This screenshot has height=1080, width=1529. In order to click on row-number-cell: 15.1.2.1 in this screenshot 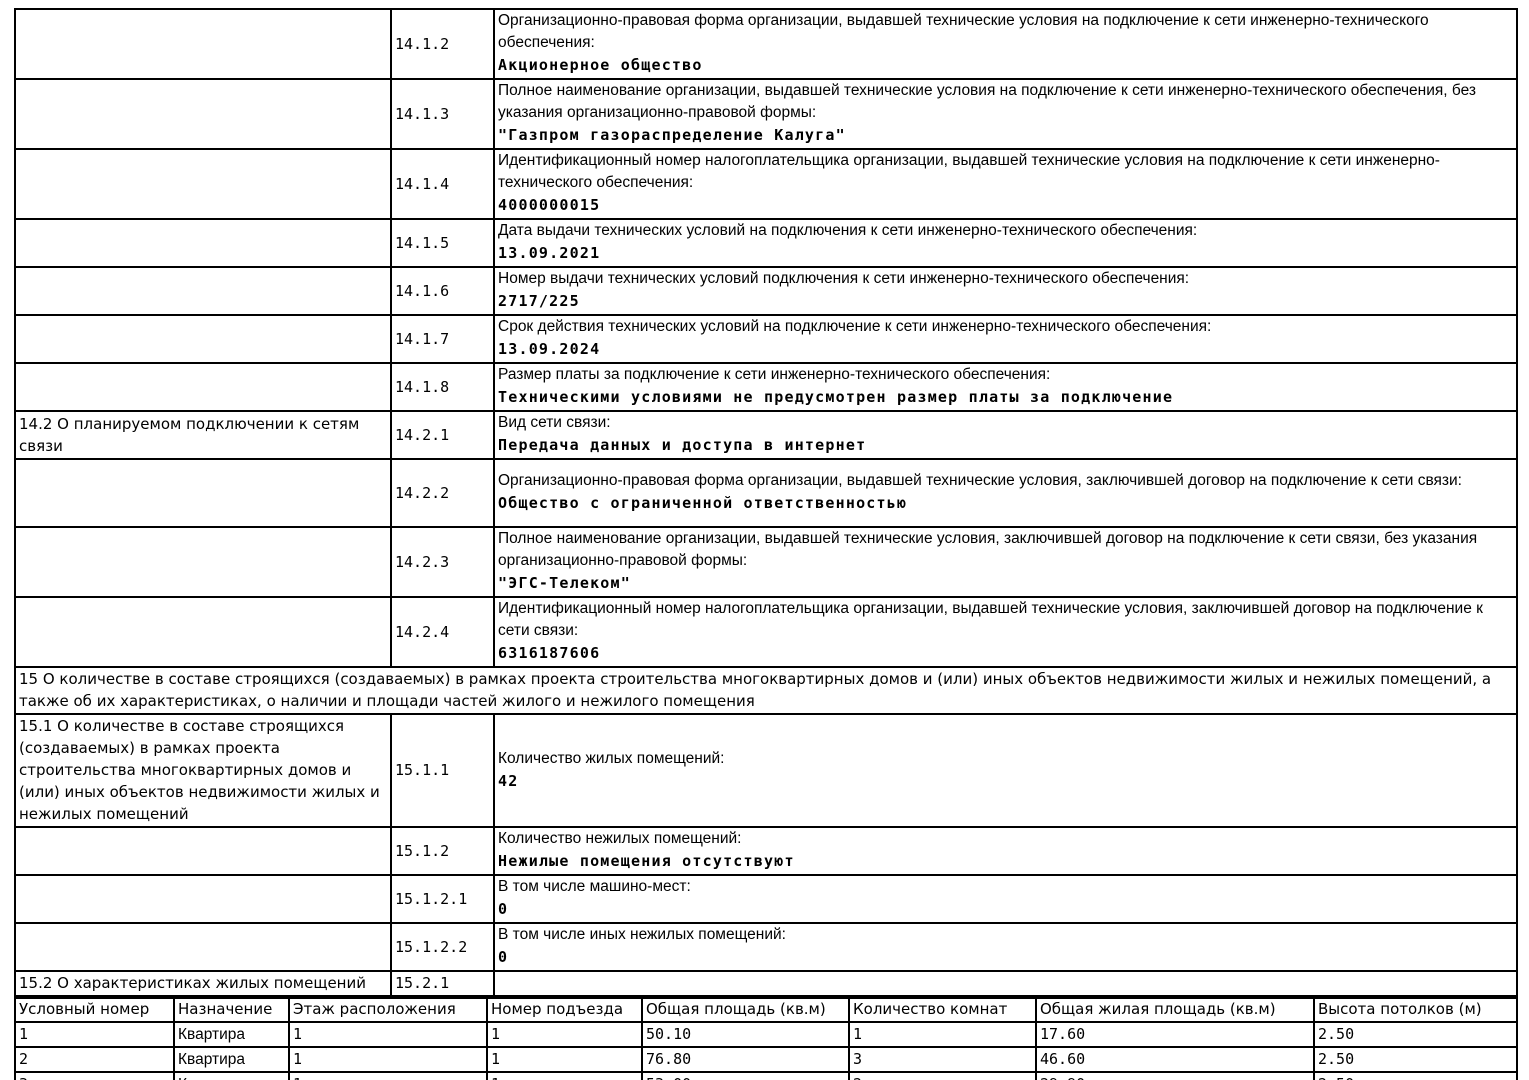, I will do `click(442, 899)`.